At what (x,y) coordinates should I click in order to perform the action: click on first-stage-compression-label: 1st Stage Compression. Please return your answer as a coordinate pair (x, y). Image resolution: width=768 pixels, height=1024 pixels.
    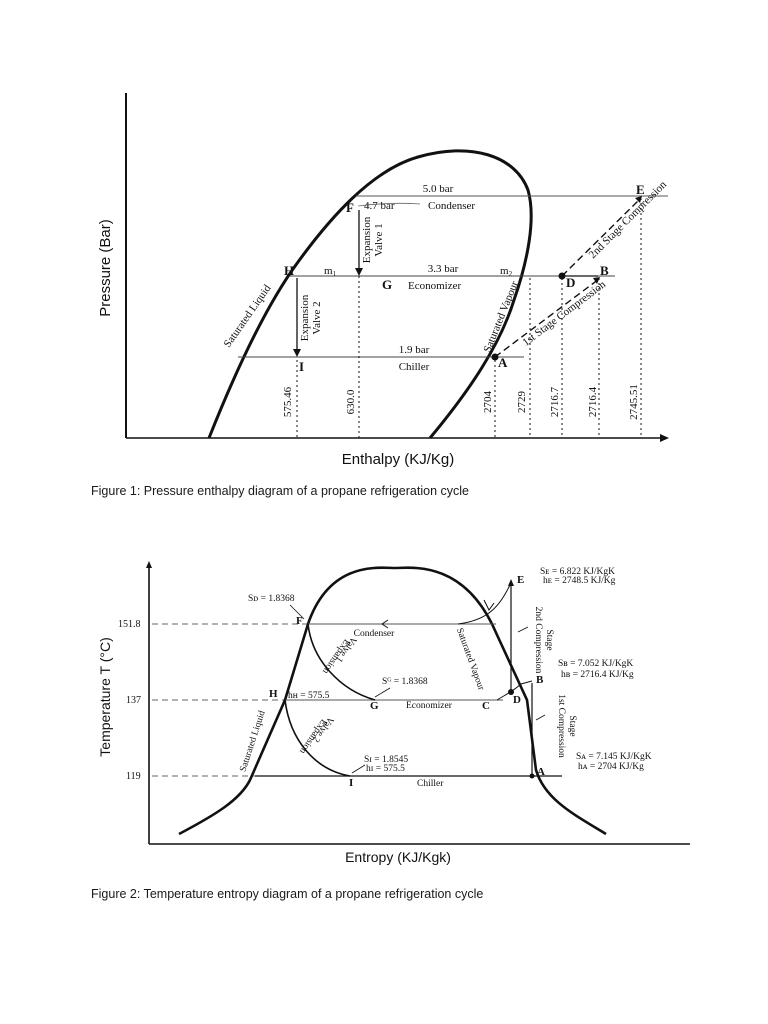
    Looking at the image, I should click on (564, 313).